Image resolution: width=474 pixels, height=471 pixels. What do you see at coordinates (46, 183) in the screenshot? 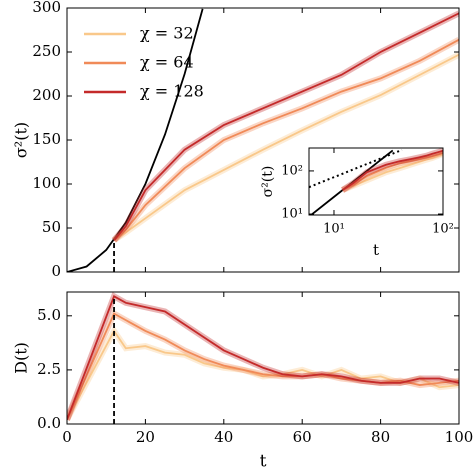
I see `y-tick-label: 100` at bounding box center [46, 183].